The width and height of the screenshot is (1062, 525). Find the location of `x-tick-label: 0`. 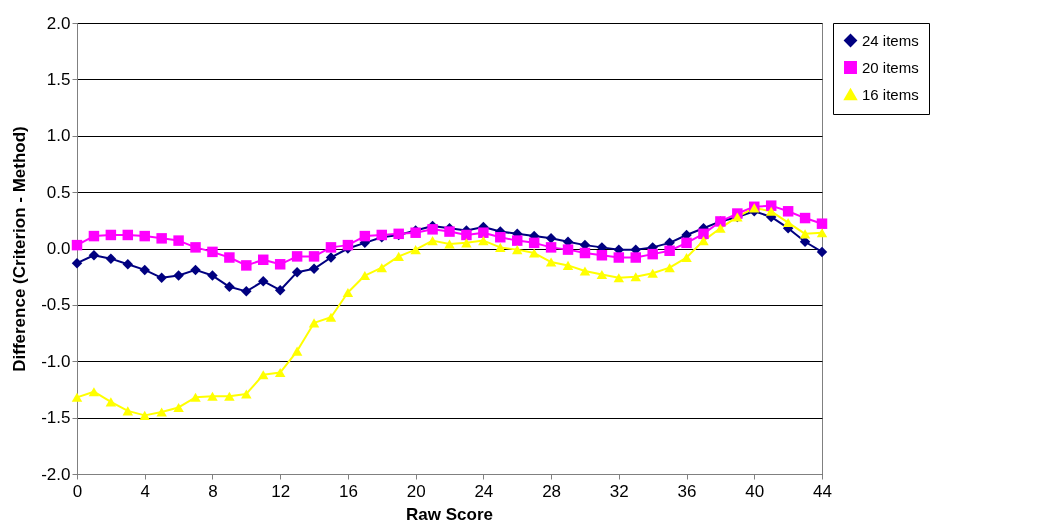

x-tick-label: 0 is located at coordinates (77, 491).